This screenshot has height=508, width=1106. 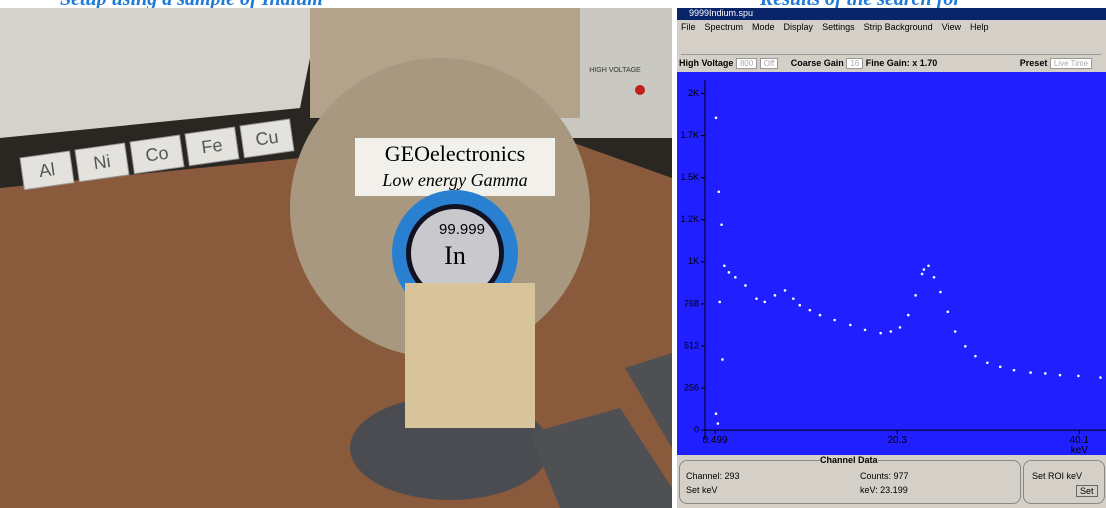 What do you see at coordinates (160, 73) in the screenshot?
I see `cloth` at bounding box center [160, 73].